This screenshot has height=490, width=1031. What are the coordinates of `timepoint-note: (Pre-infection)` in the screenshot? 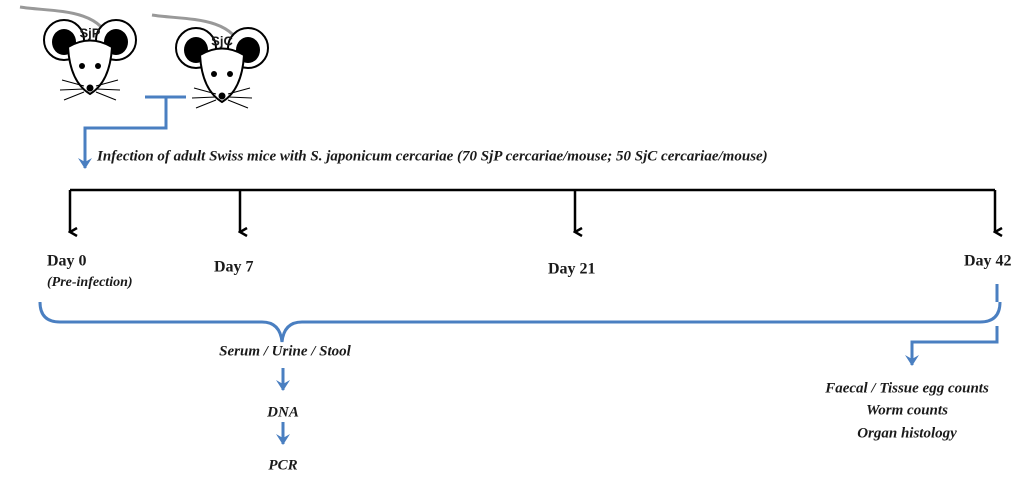 It's located at (90, 282).